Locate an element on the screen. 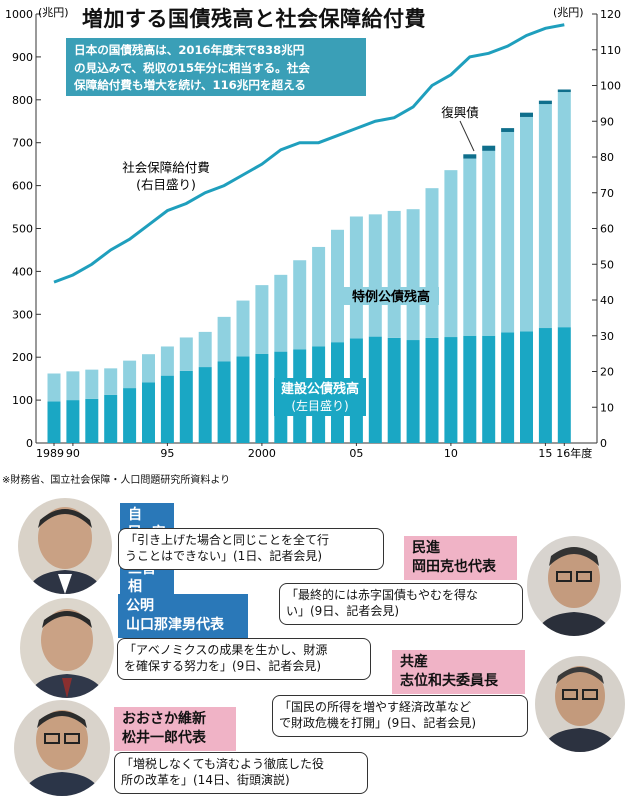  x-tick-label: 16年度 is located at coordinates (574, 453).